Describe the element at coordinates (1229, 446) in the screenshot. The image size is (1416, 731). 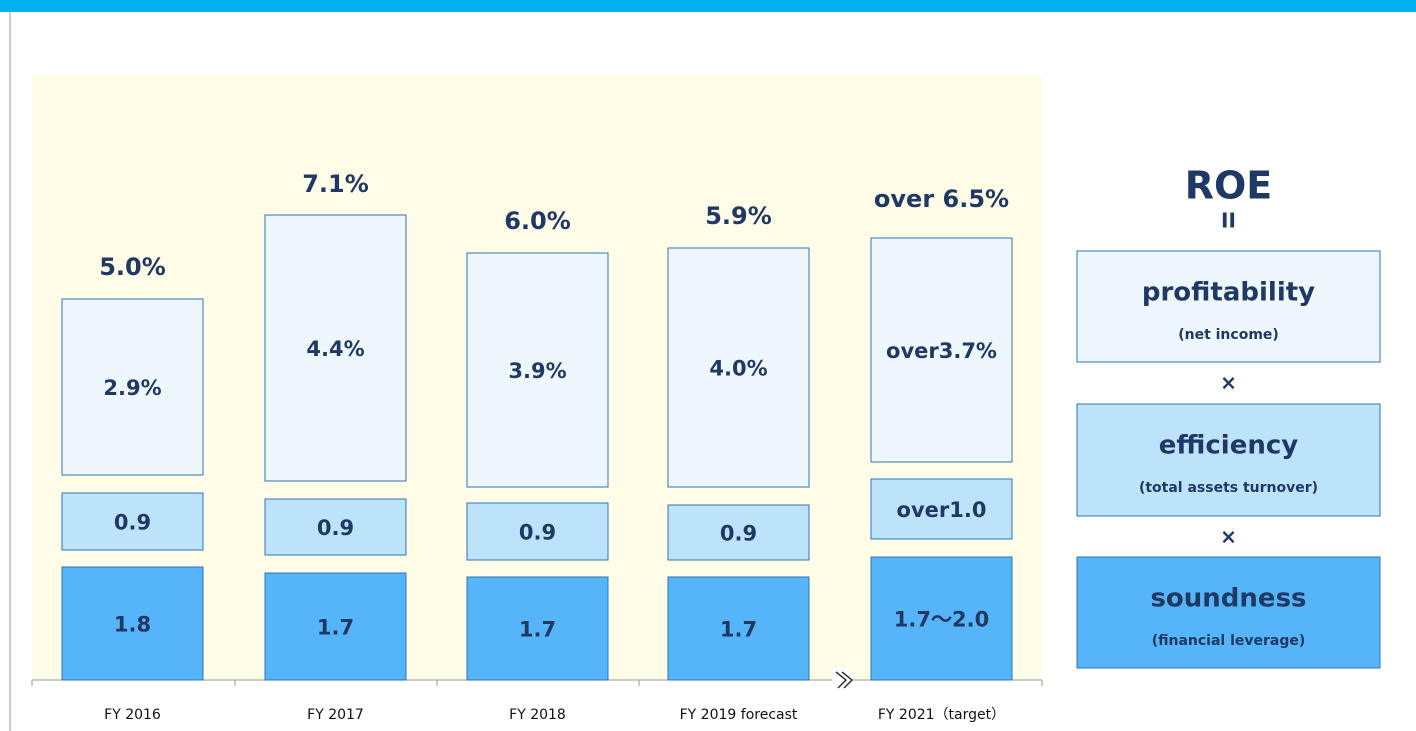
I see `legend-name: efficiency` at that location.